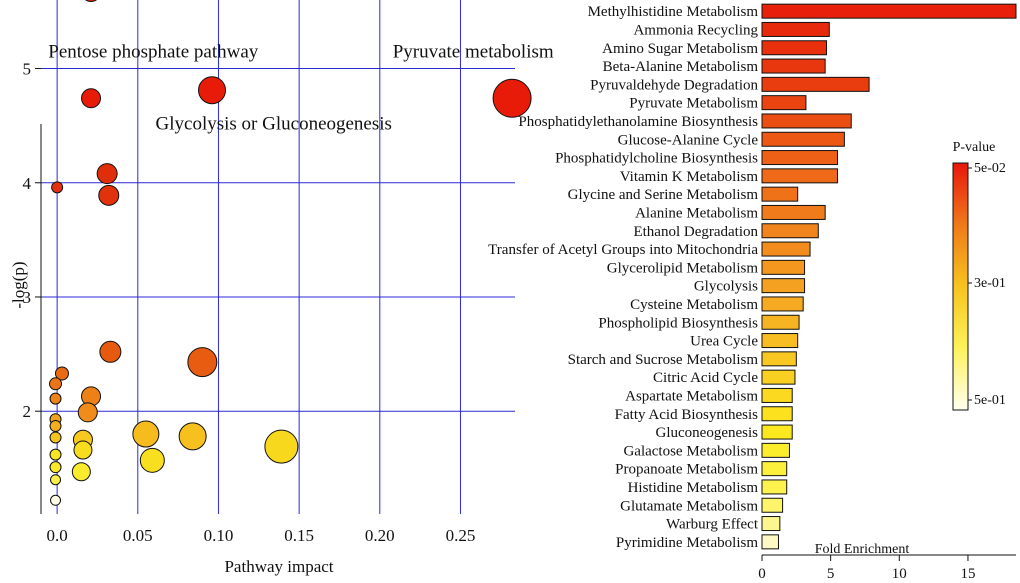  I want to click on scatter-ytick-label: 3, so click(27, 297).